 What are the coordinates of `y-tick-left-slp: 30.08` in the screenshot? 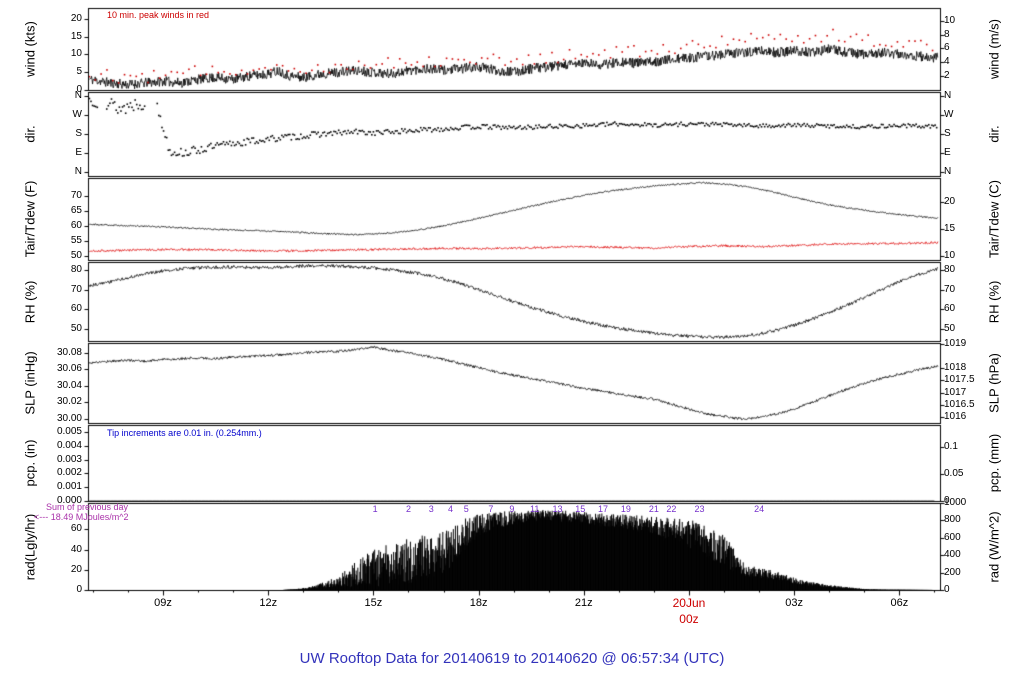 It's located at (69, 352).